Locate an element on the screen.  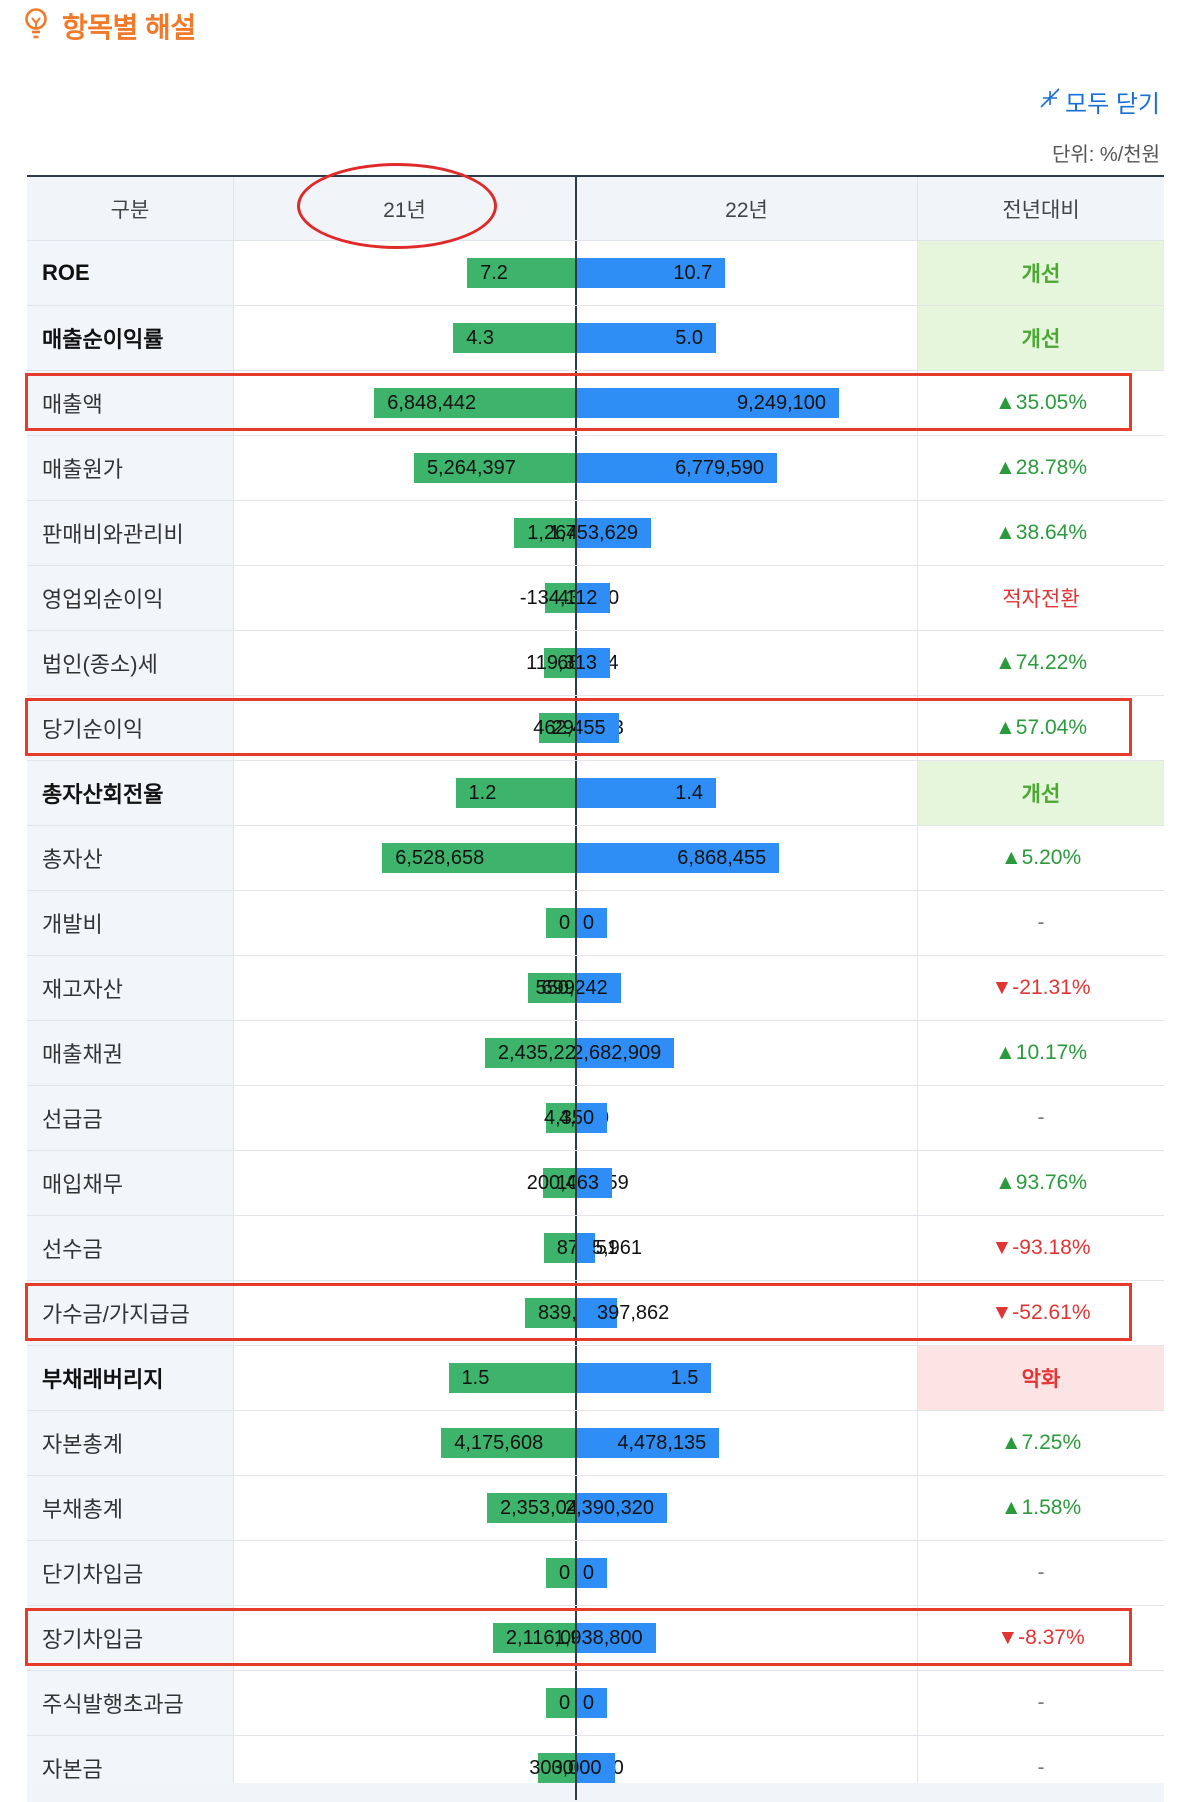
bar-2022: 550,242 is located at coordinates (578, 988).